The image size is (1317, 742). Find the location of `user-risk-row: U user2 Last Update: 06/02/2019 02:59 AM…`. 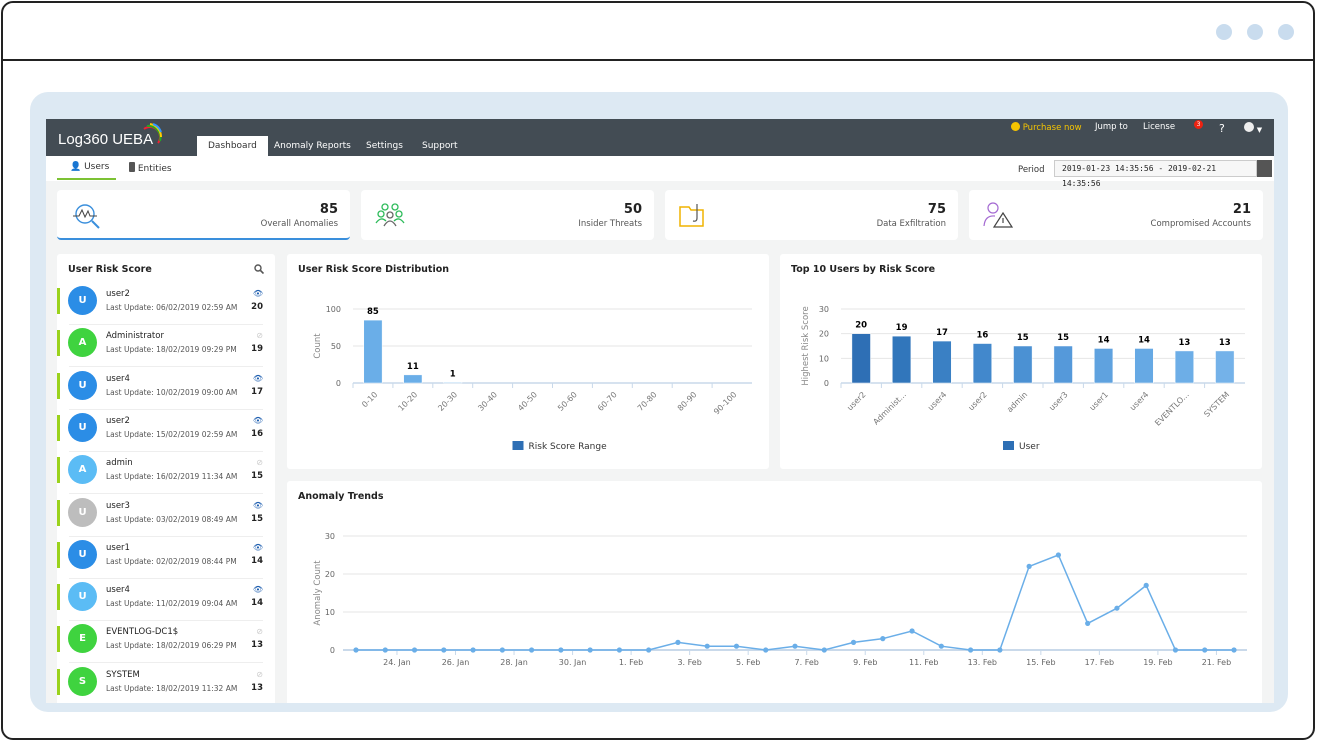

user-risk-row: U user2 Last Update: 06/02/2019 02:59 AM… is located at coordinates (166, 304).